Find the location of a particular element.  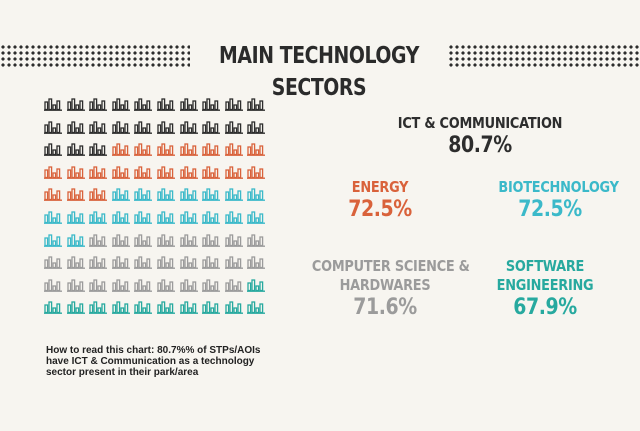

sector-computer-science: COMPUTER SCIENCE & HARDWARES 71.6% is located at coordinates (385, 289).